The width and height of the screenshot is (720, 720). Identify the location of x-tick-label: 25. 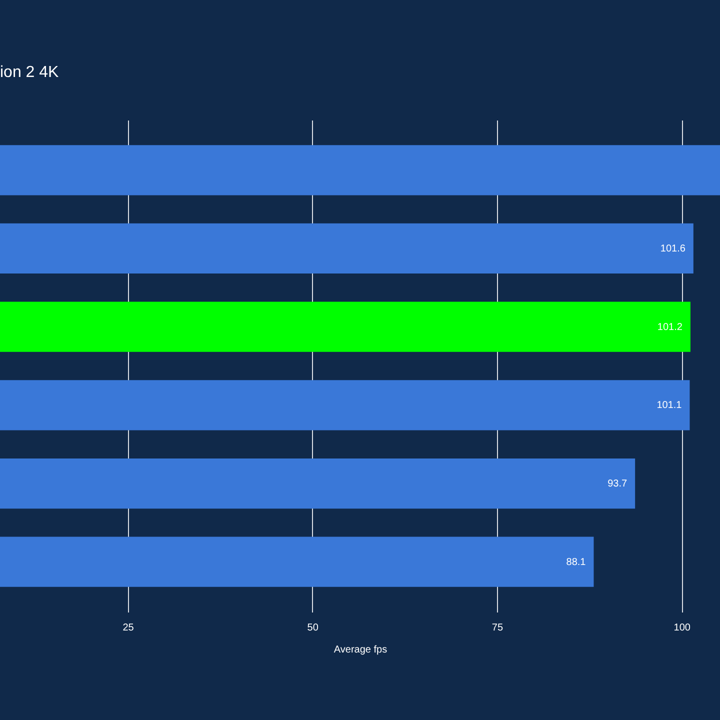
(128, 628).